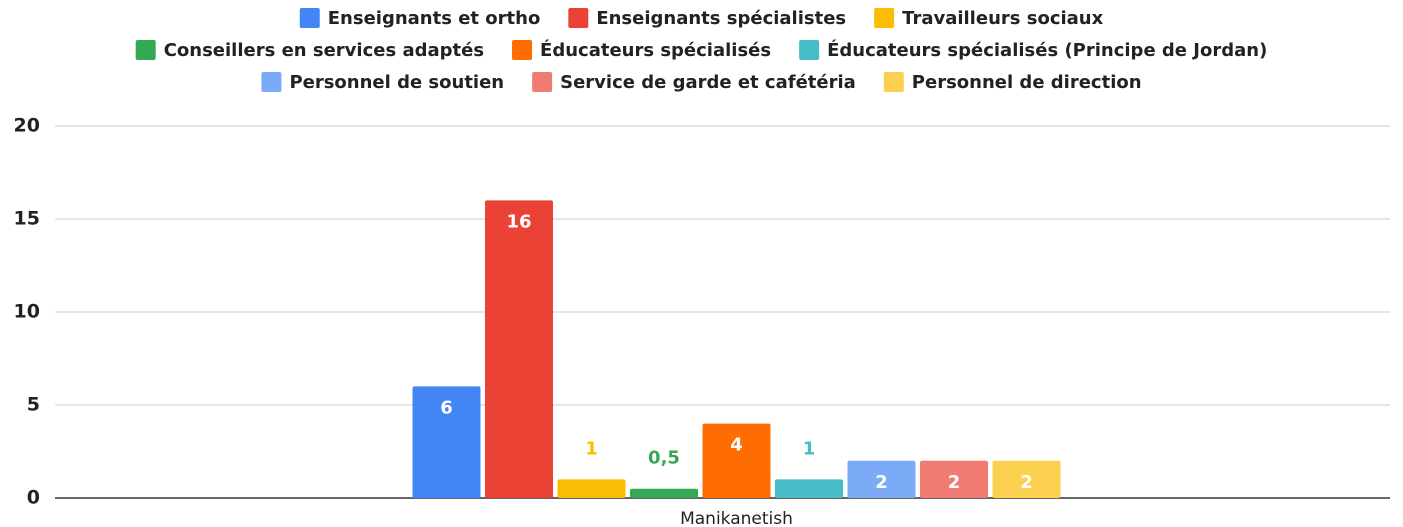 This screenshot has height=527, width=1403. What do you see at coordinates (446, 407) in the screenshot?
I see `value-label: 6` at bounding box center [446, 407].